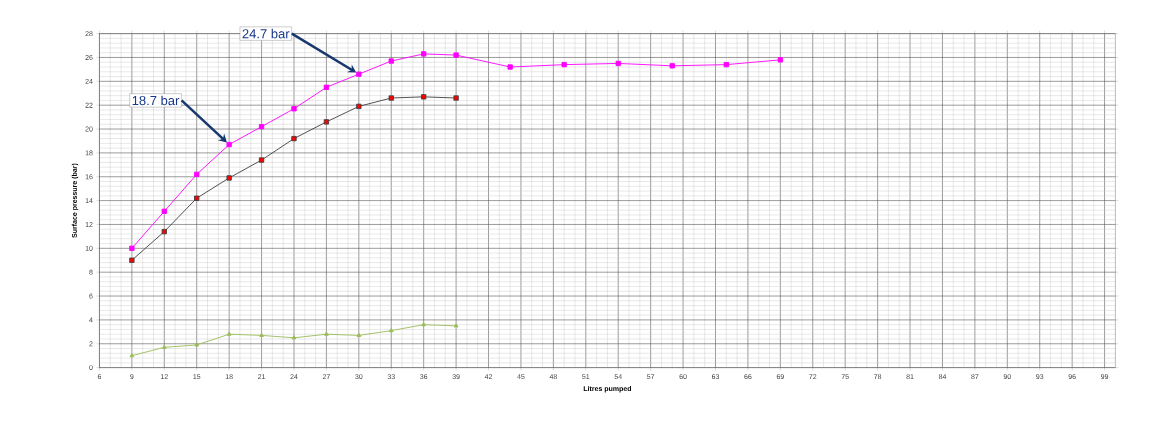 The image size is (1151, 438). Describe the element at coordinates (156, 100) in the screenshot. I see `annotation: 18.7 bar` at that location.